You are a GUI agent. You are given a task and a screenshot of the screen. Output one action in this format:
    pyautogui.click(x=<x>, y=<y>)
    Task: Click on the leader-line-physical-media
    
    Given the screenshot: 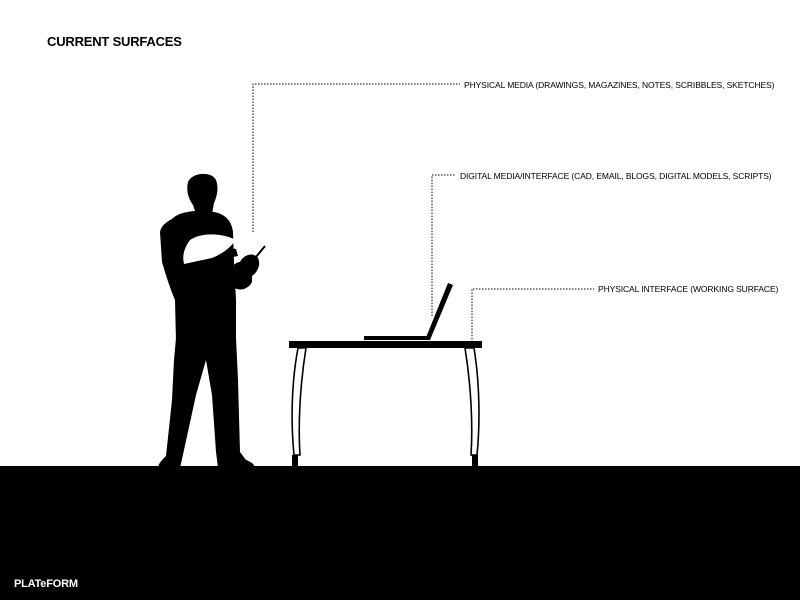 What is the action you would take?
    pyautogui.click(x=356, y=157)
    